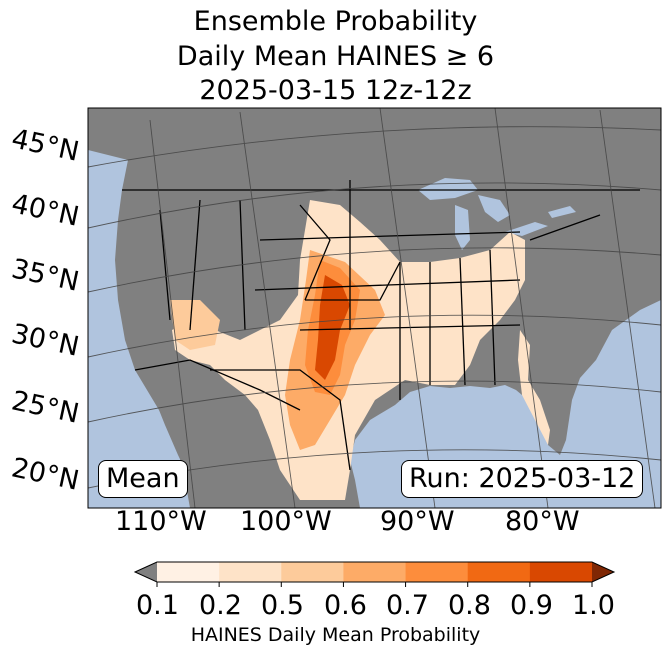 This screenshot has height=658, width=671. Describe the element at coordinates (195, 325) in the screenshot. I see `prob-field-west` at that location.